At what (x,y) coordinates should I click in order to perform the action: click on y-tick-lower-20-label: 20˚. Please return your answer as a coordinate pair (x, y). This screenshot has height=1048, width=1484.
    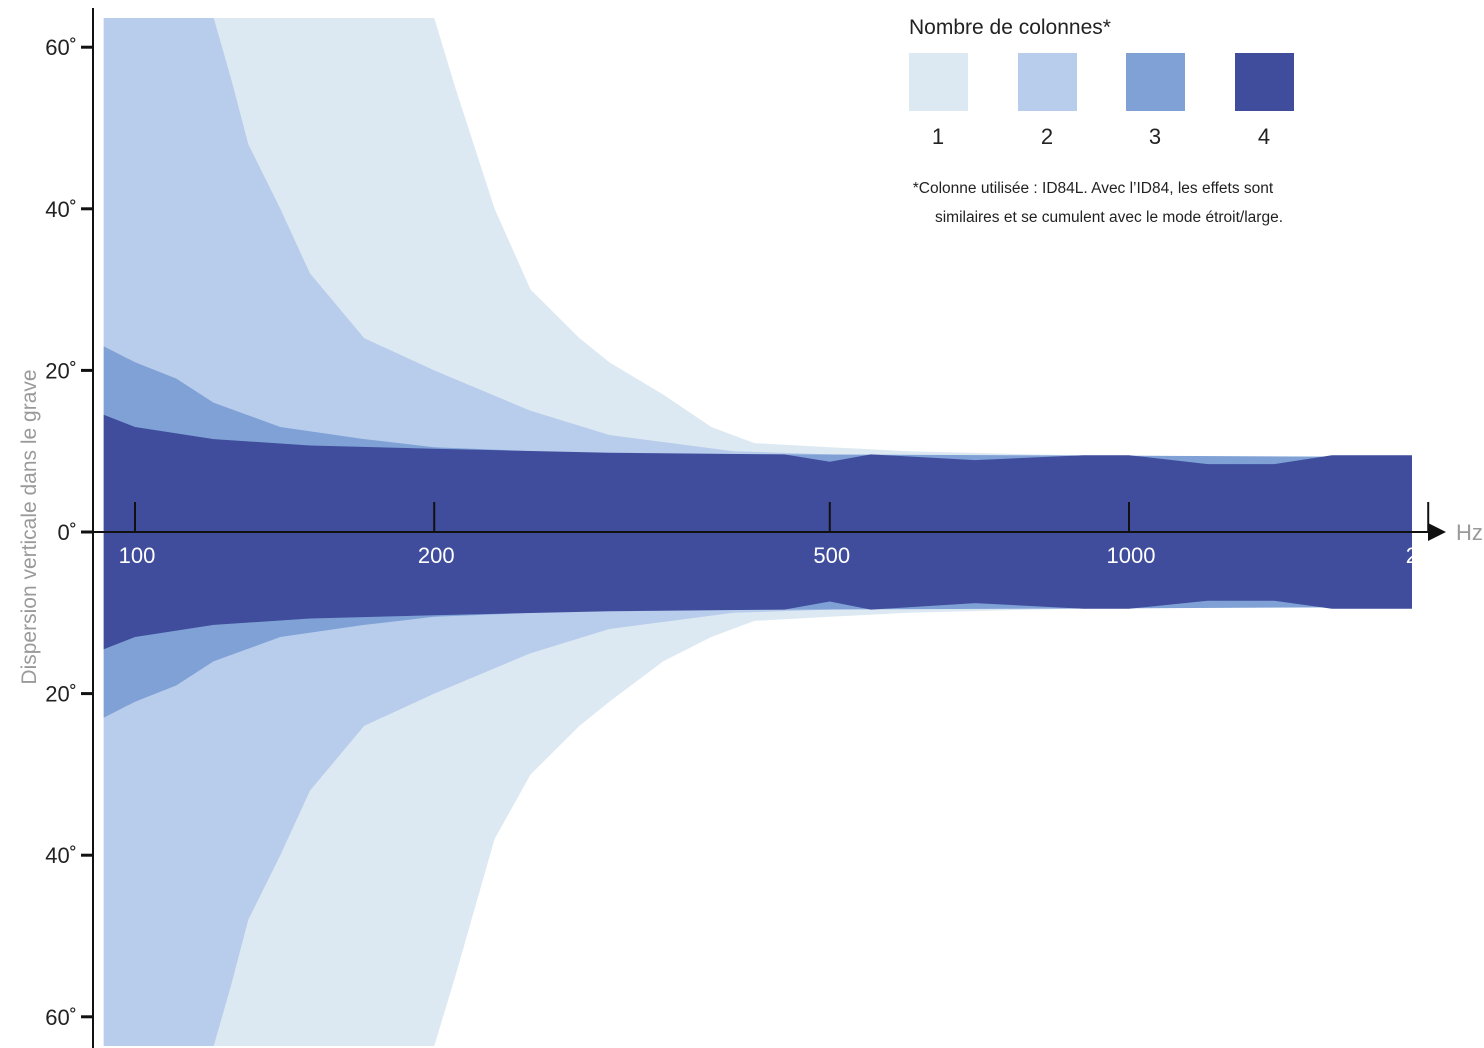
    Looking at the image, I should click on (61, 694).